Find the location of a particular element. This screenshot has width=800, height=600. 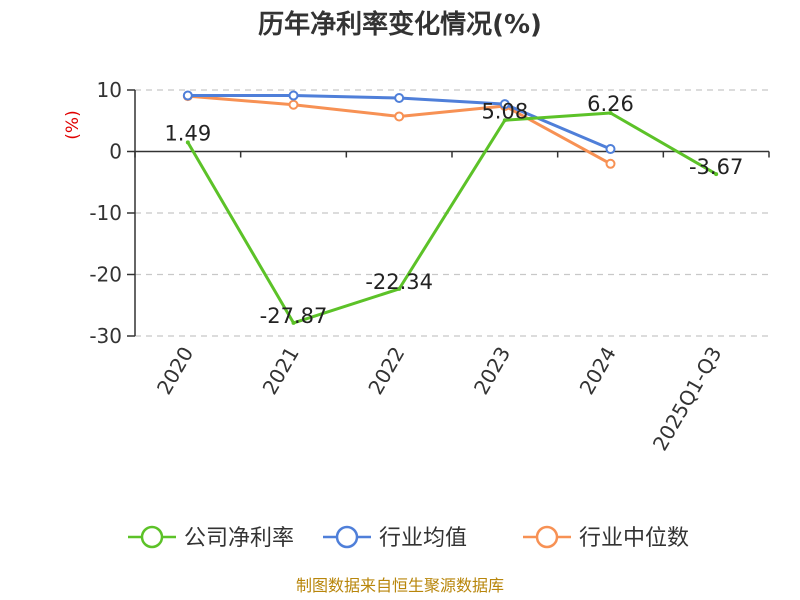

x-tick-label: 2022 is located at coordinates (386, 371).